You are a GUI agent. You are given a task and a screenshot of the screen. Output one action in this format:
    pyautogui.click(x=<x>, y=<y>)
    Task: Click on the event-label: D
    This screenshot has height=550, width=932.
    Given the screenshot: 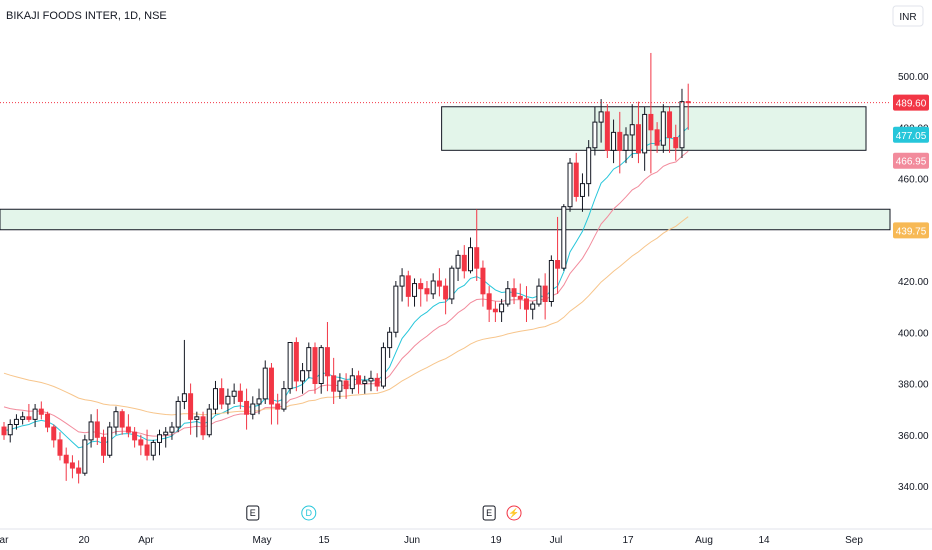 What is the action you would take?
    pyautogui.click(x=309, y=513)
    